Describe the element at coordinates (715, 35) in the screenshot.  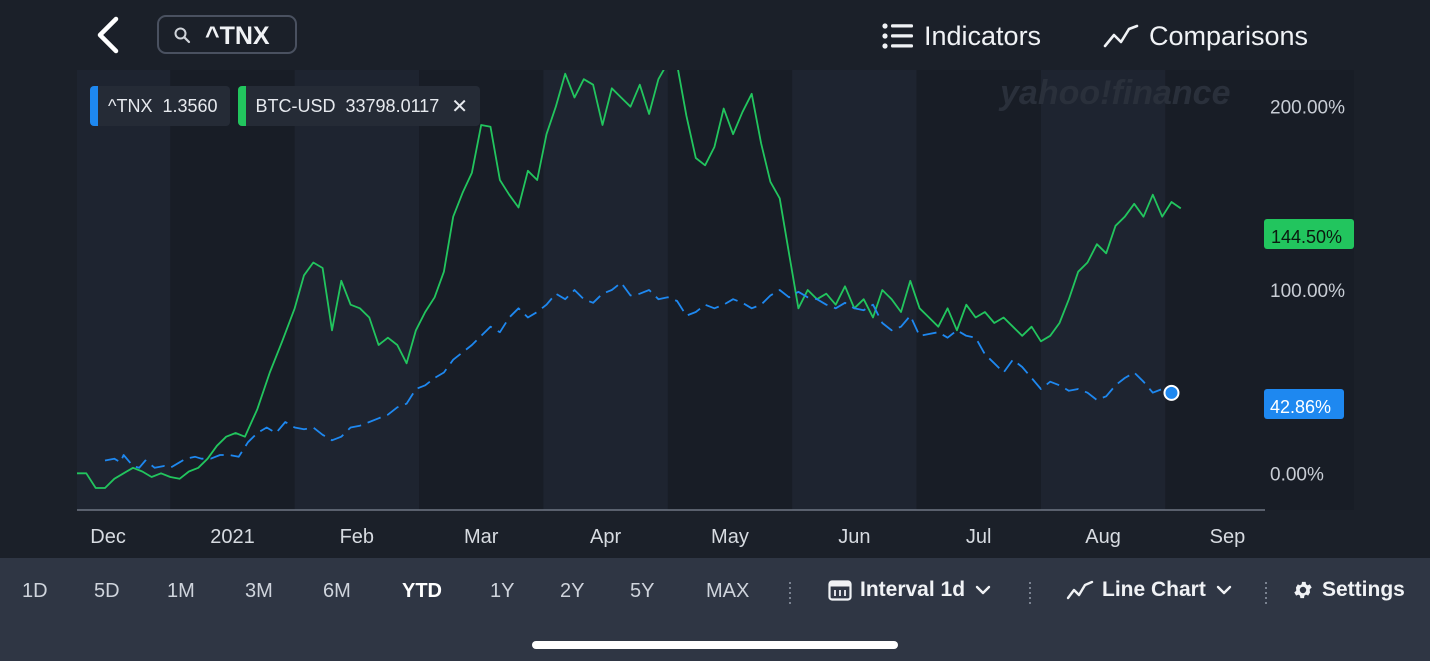
I see `top-bar: ^TNX Indicators Comparisons` at that location.